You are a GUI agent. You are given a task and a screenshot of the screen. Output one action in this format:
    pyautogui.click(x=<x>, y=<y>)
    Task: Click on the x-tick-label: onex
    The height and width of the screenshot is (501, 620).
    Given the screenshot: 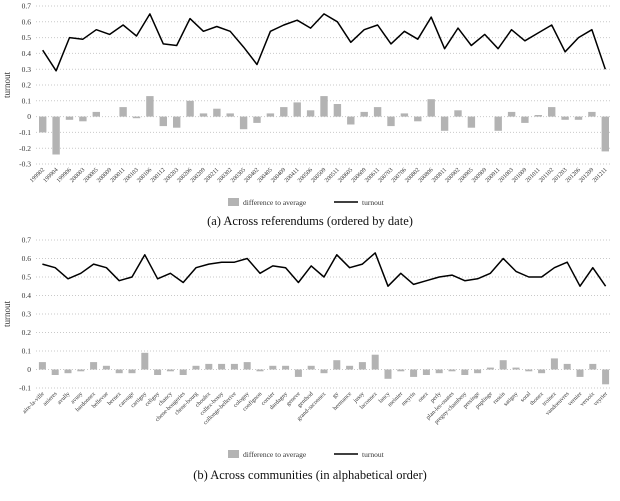 What is the action you would take?
    pyautogui.click(x=423, y=397)
    